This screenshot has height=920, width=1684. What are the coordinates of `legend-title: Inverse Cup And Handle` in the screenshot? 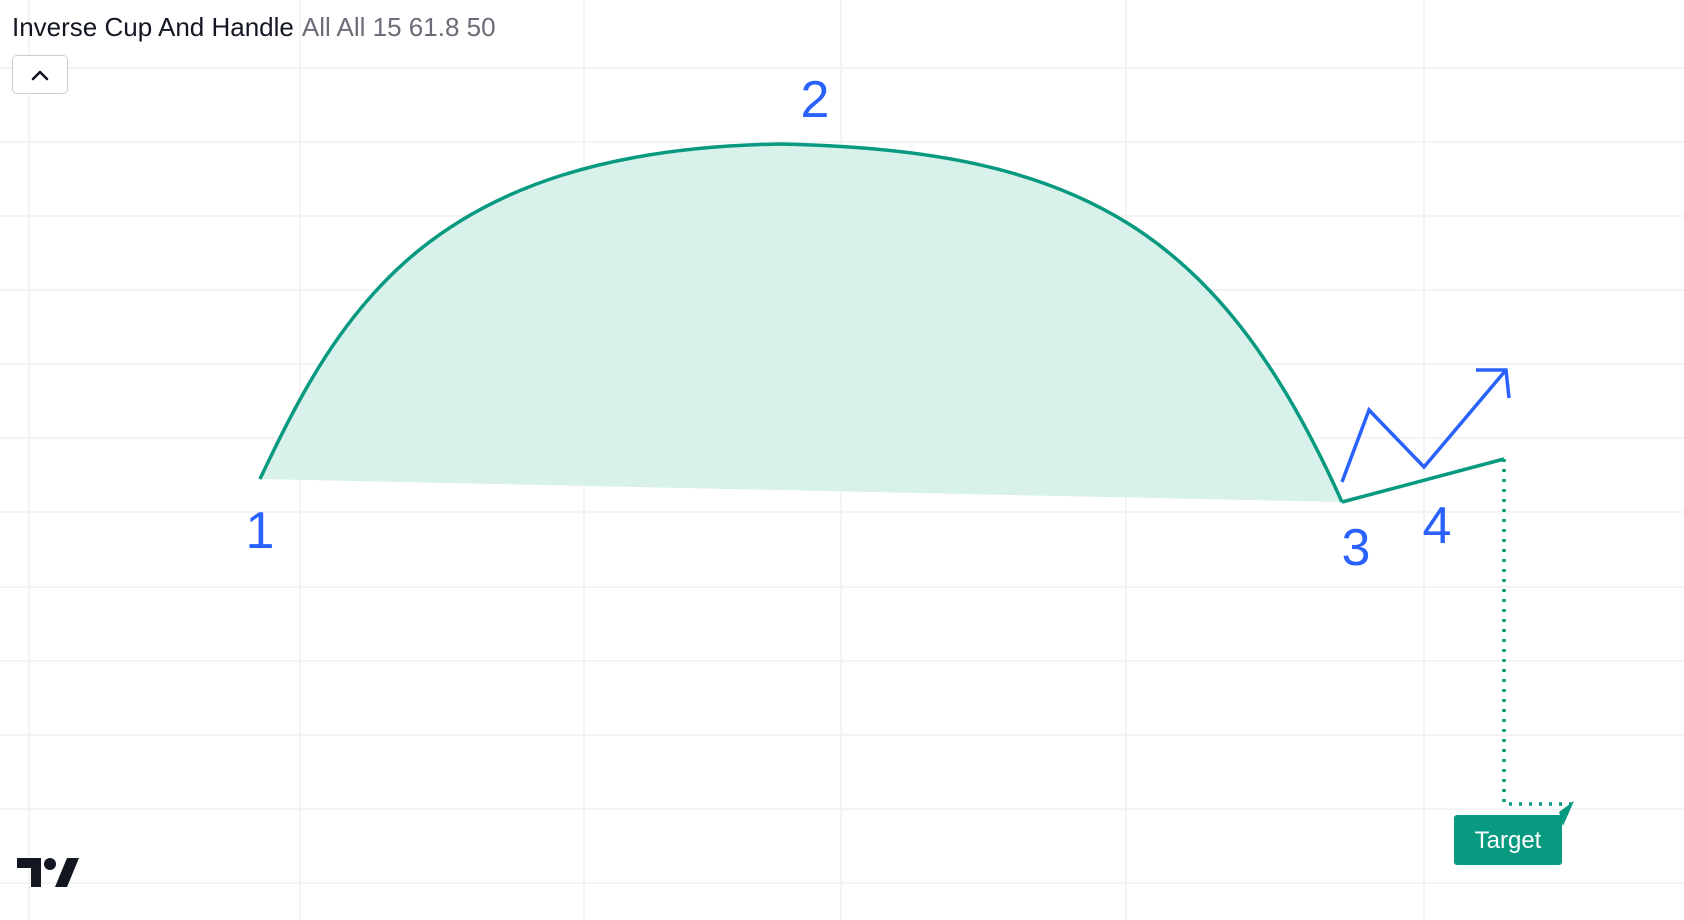 It's located at (153, 27).